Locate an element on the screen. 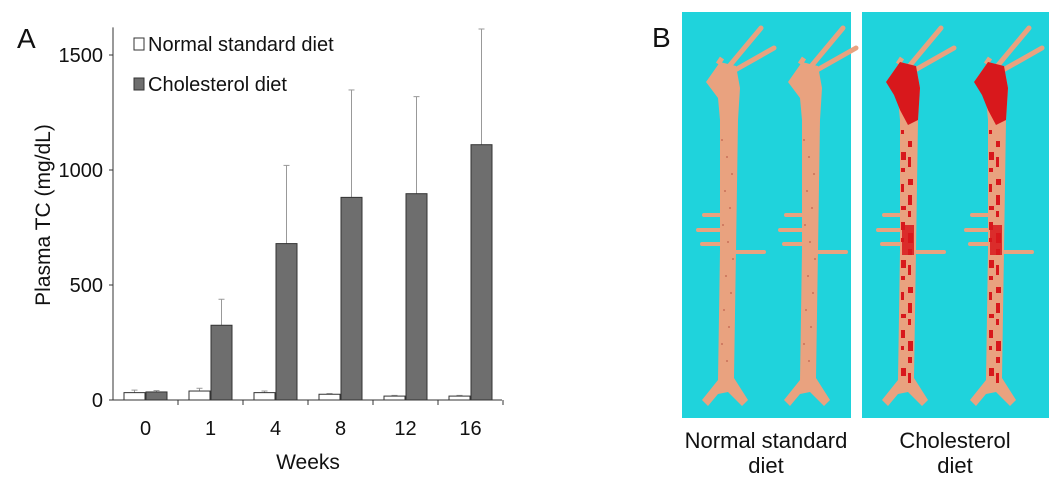 The image size is (1063, 486). caption-cholesterol: Cholesterol diet is located at coordinates (955, 453).